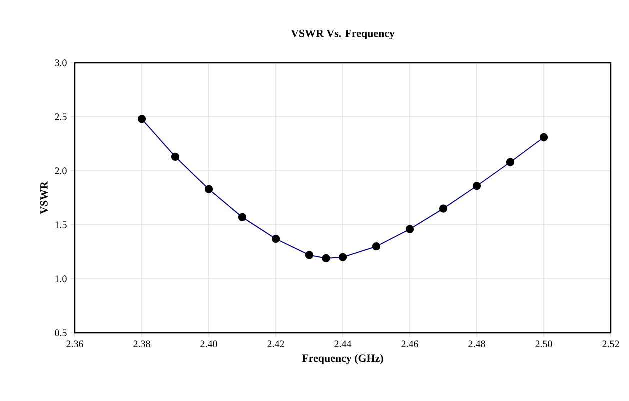 The width and height of the screenshot is (629, 401). What do you see at coordinates (75, 344) in the screenshot?
I see `x-tick-label: 2.36` at bounding box center [75, 344].